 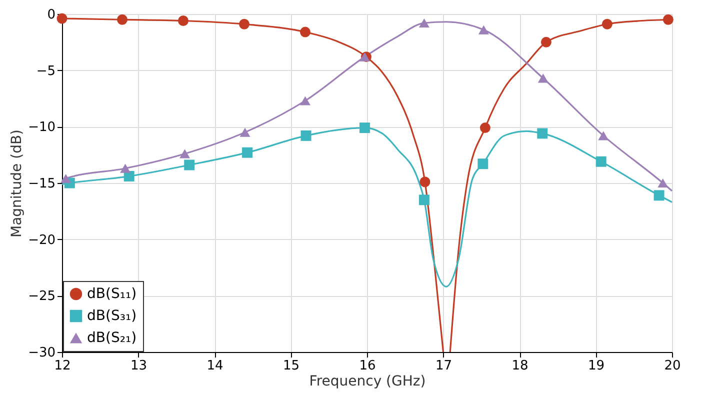 I want to click on x-tick-label: 18, so click(x=520, y=366).